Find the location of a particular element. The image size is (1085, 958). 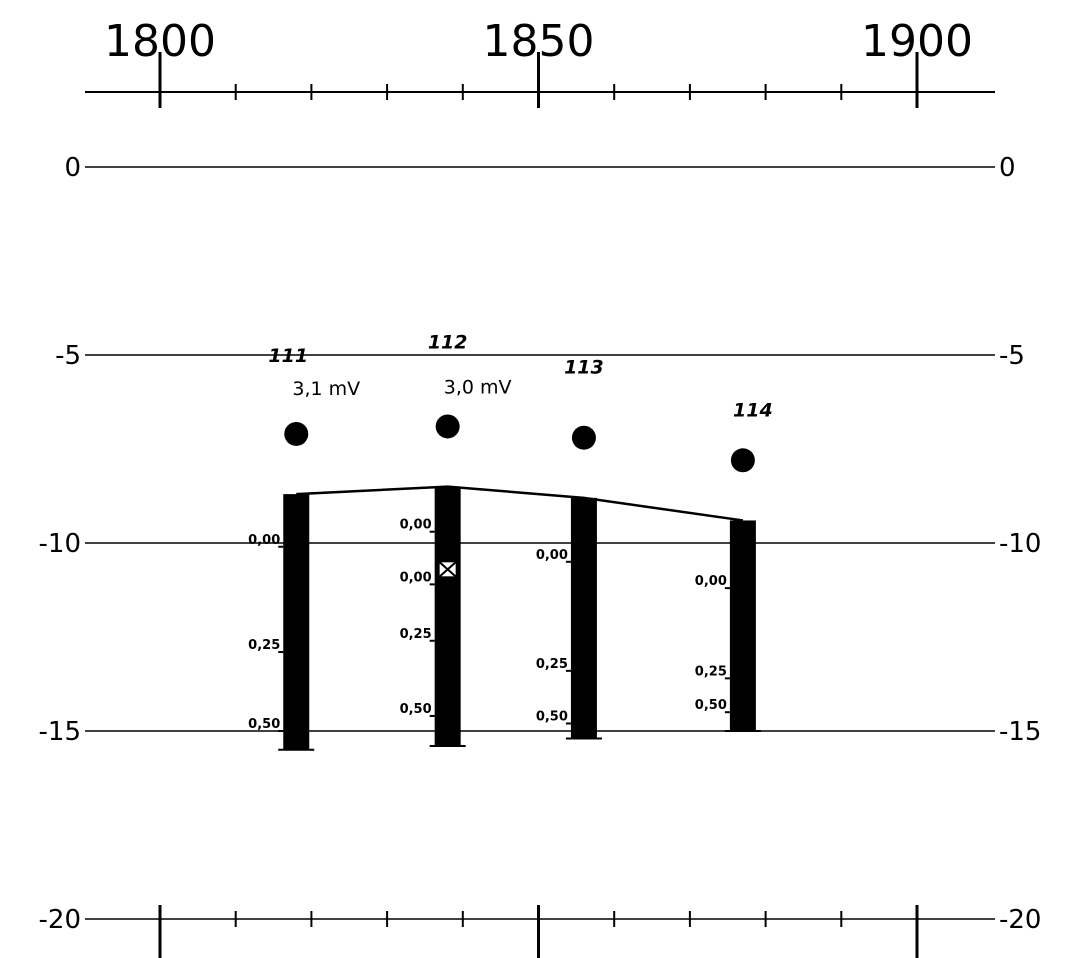

depth-label-right: -5 is located at coordinates (1012, 356).